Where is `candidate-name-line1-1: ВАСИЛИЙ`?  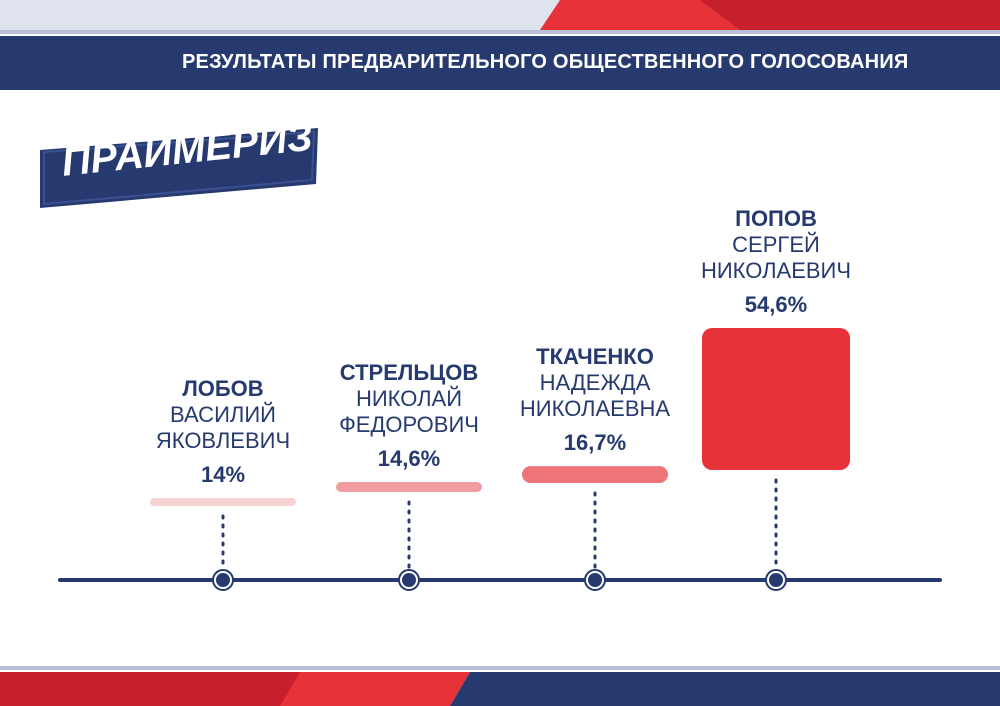
candidate-name-line1-1: ВАСИЛИЙ is located at coordinates (223, 414).